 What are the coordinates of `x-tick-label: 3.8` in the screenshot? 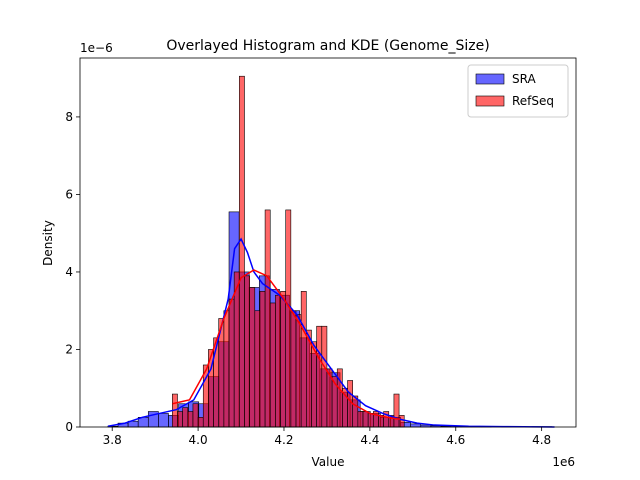 It's located at (112, 440).